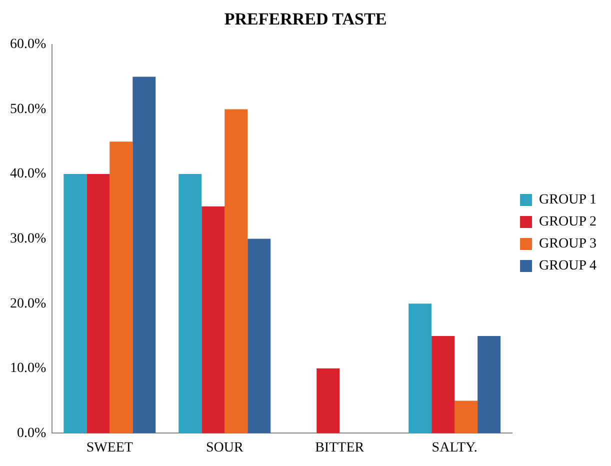  I want to click on y-tick-label: 30.0%, so click(28, 238).